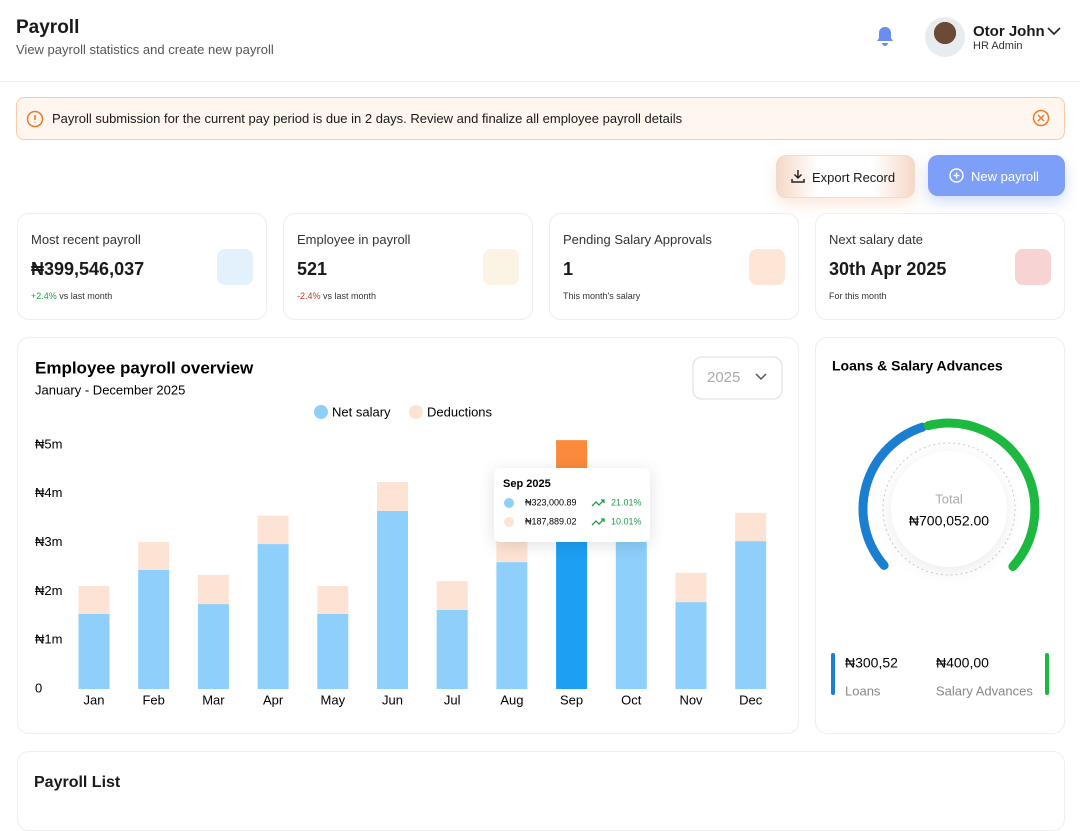 This screenshot has width=1080, height=831. I want to click on new-payroll-label: New payroll, so click(1005, 176).